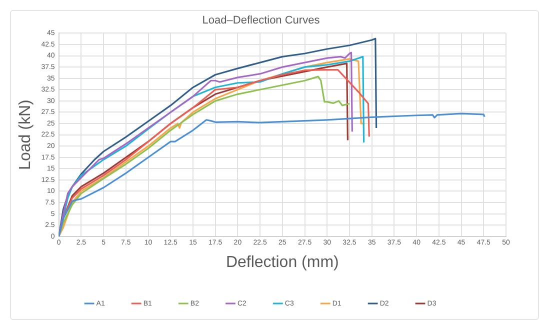  What do you see at coordinates (25, 135) in the screenshot?
I see `y-axis-title: Load (kN)` at bounding box center [25, 135].